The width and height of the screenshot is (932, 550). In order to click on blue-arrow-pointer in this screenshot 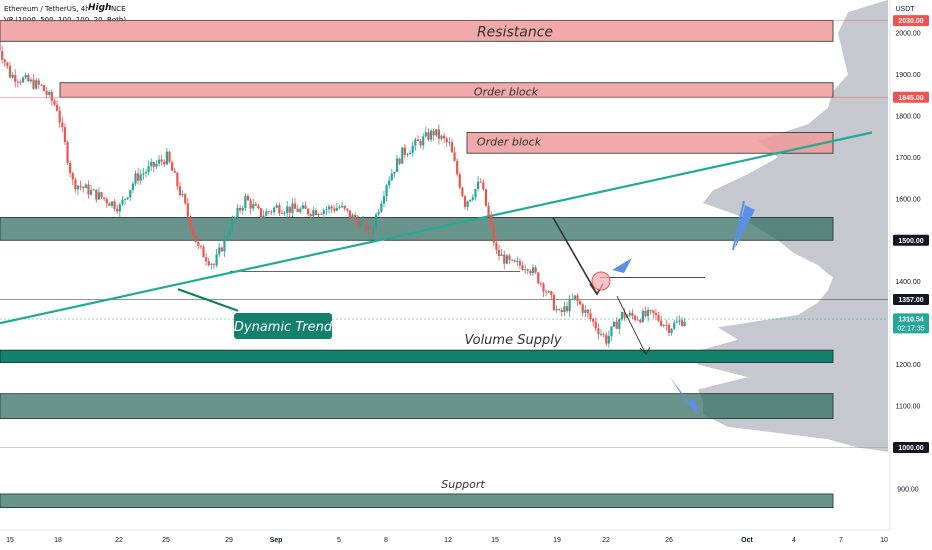, I will do `click(622, 265)`.